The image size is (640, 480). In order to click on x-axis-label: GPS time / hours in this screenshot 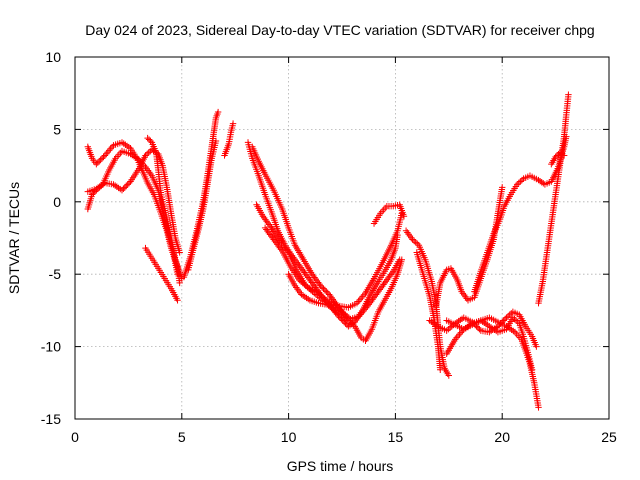, I will do `click(340, 466)`.